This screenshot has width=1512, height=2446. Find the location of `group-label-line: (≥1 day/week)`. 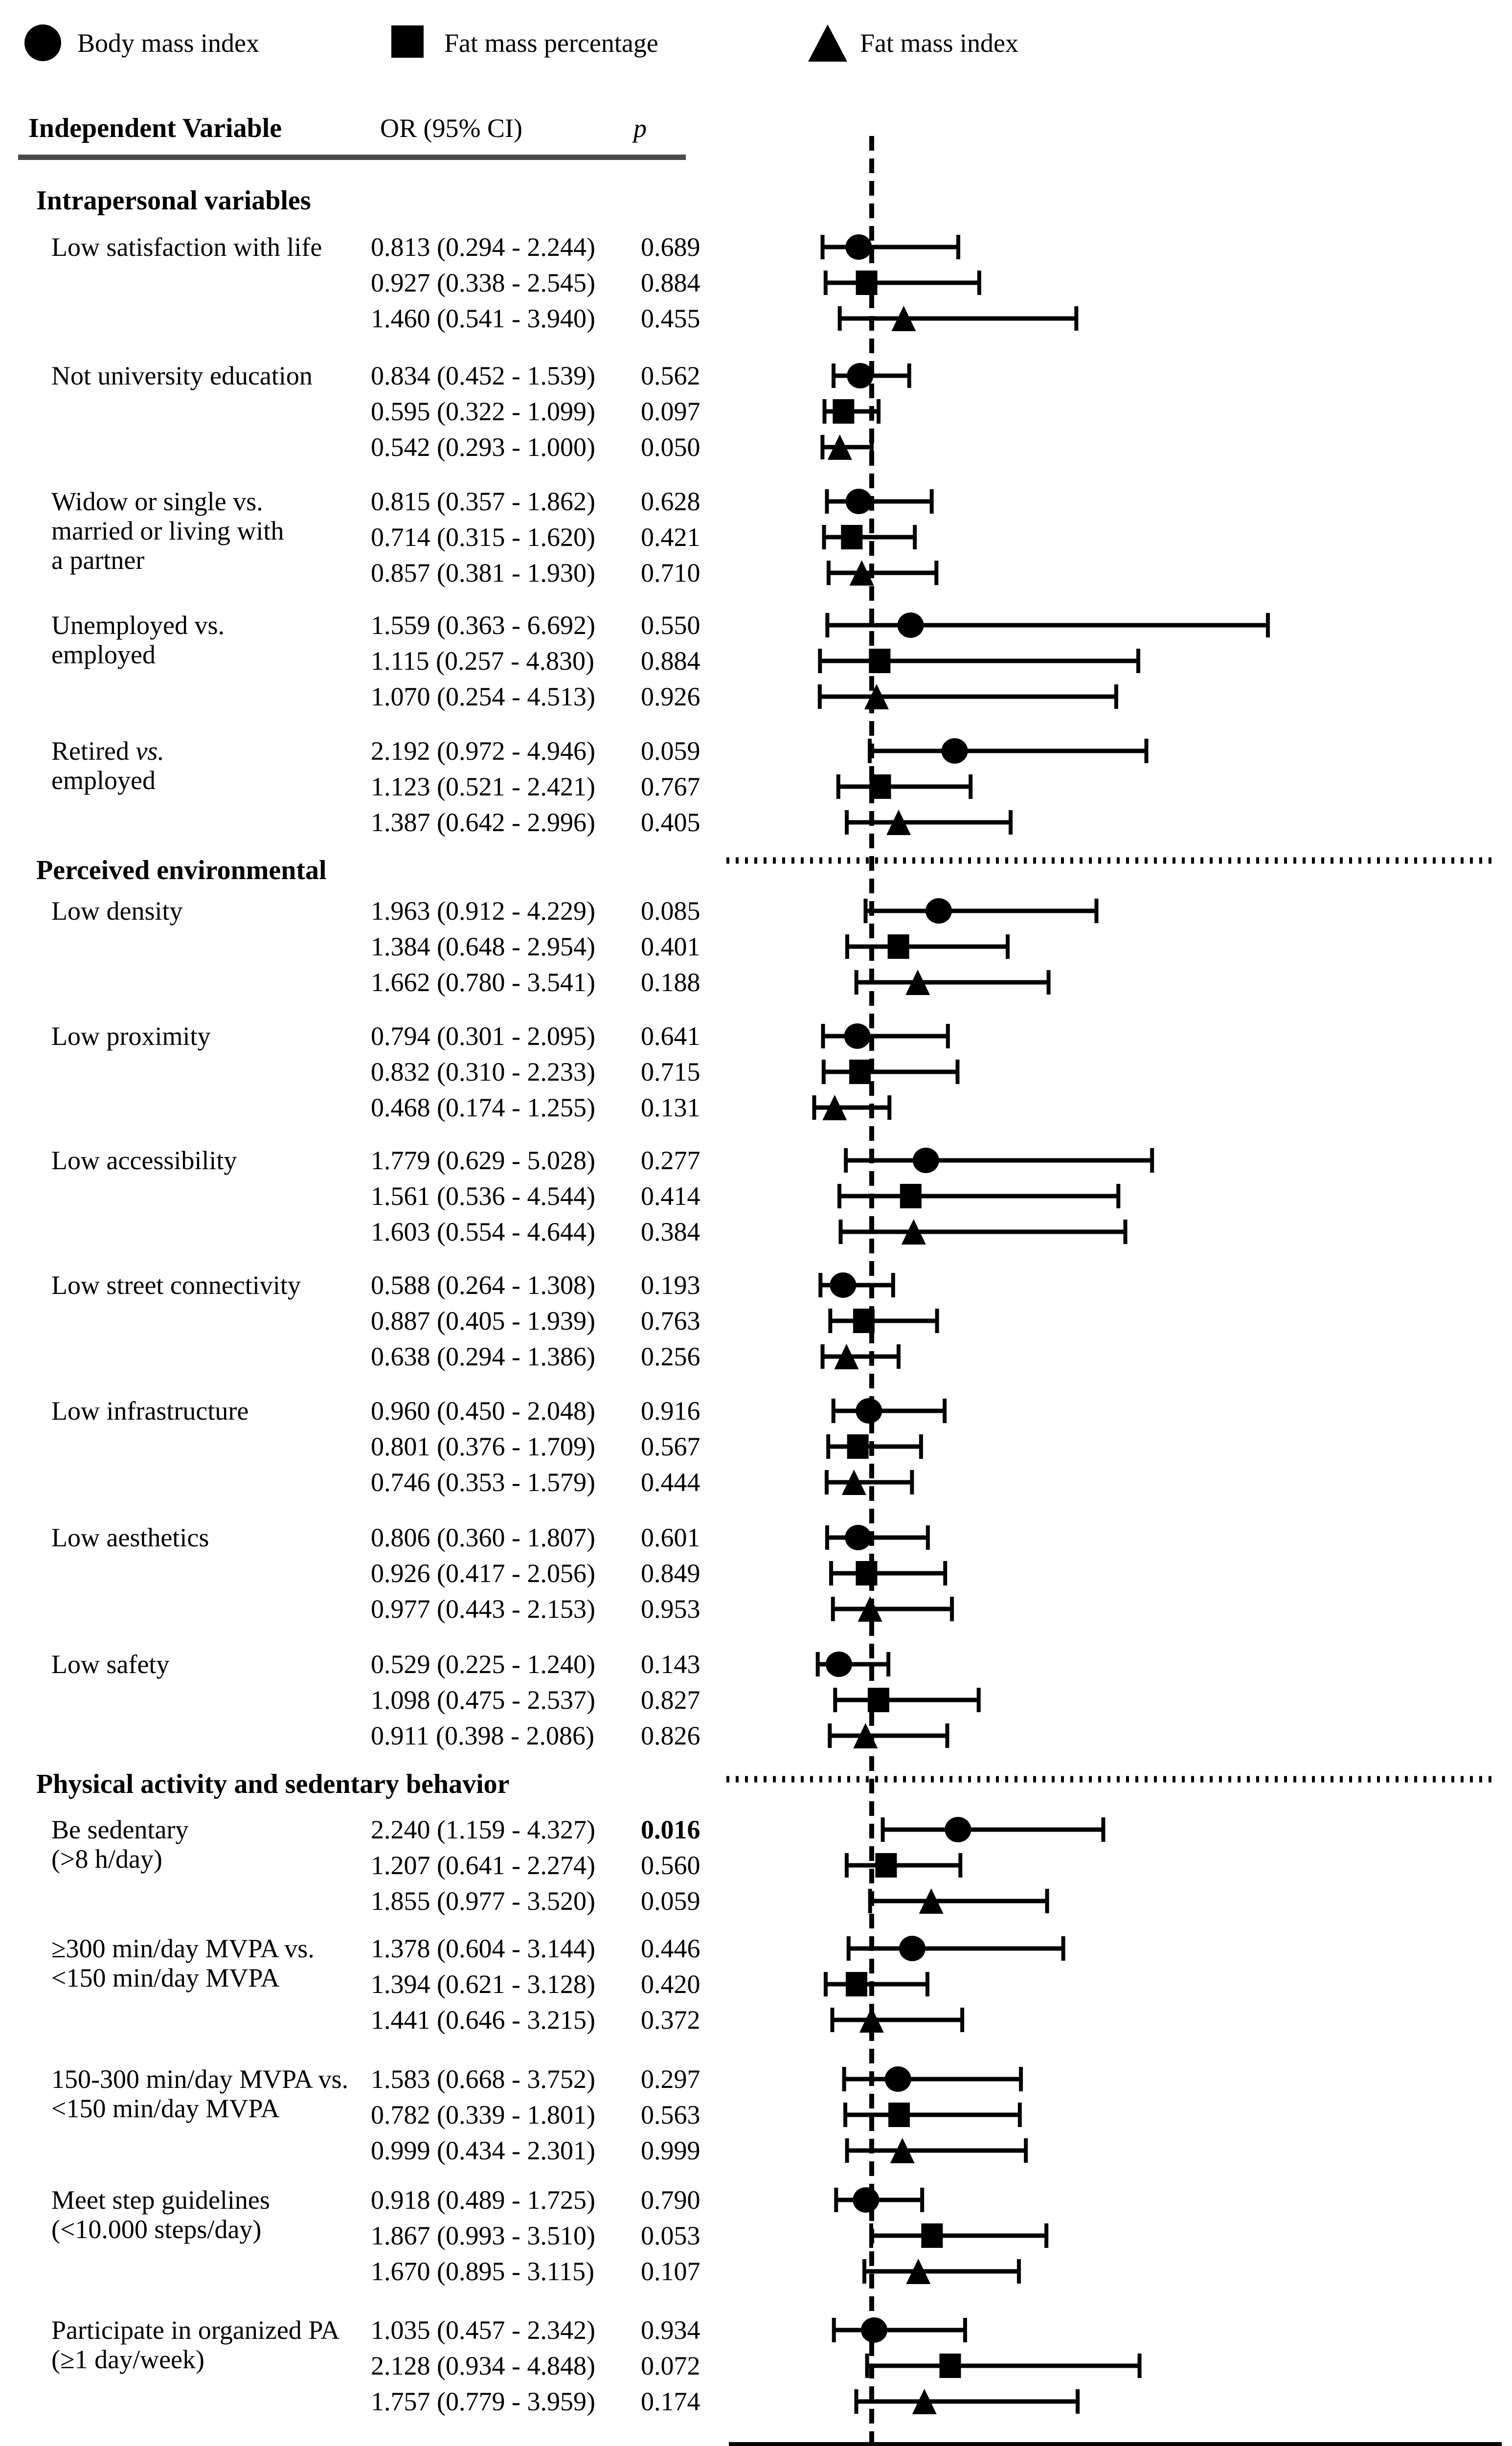

group-label-line: (≥1 day/week) is located at coordinates (128, 2360).